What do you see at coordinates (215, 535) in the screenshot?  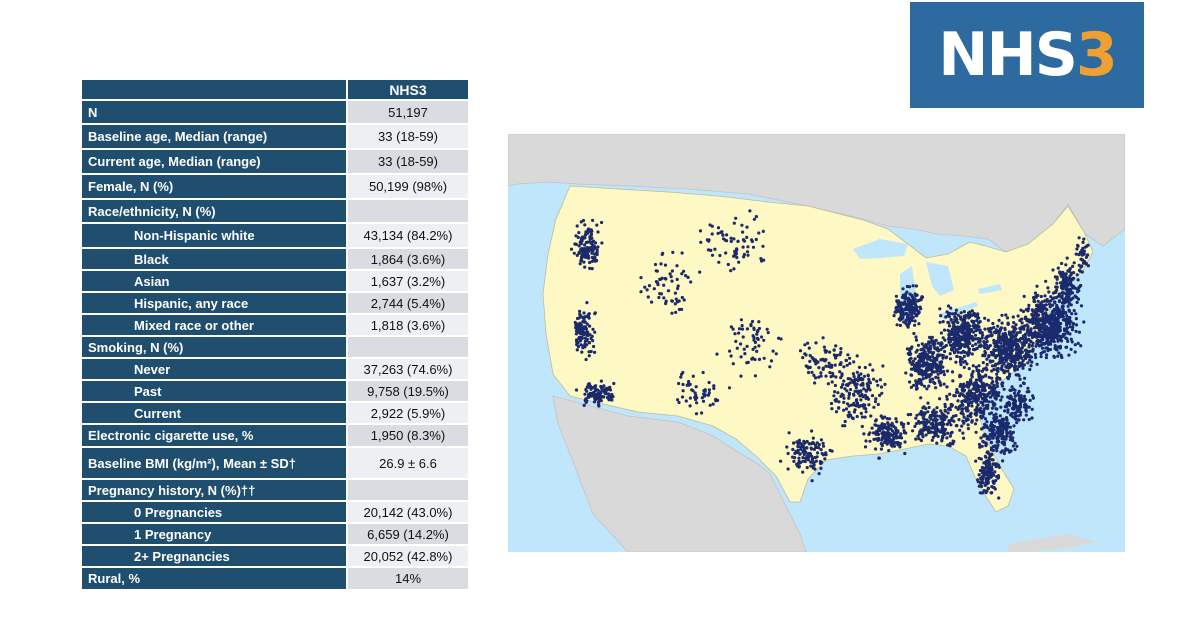 I see `row-label: 1 Pregnancy` at bounding box center [215, 535].